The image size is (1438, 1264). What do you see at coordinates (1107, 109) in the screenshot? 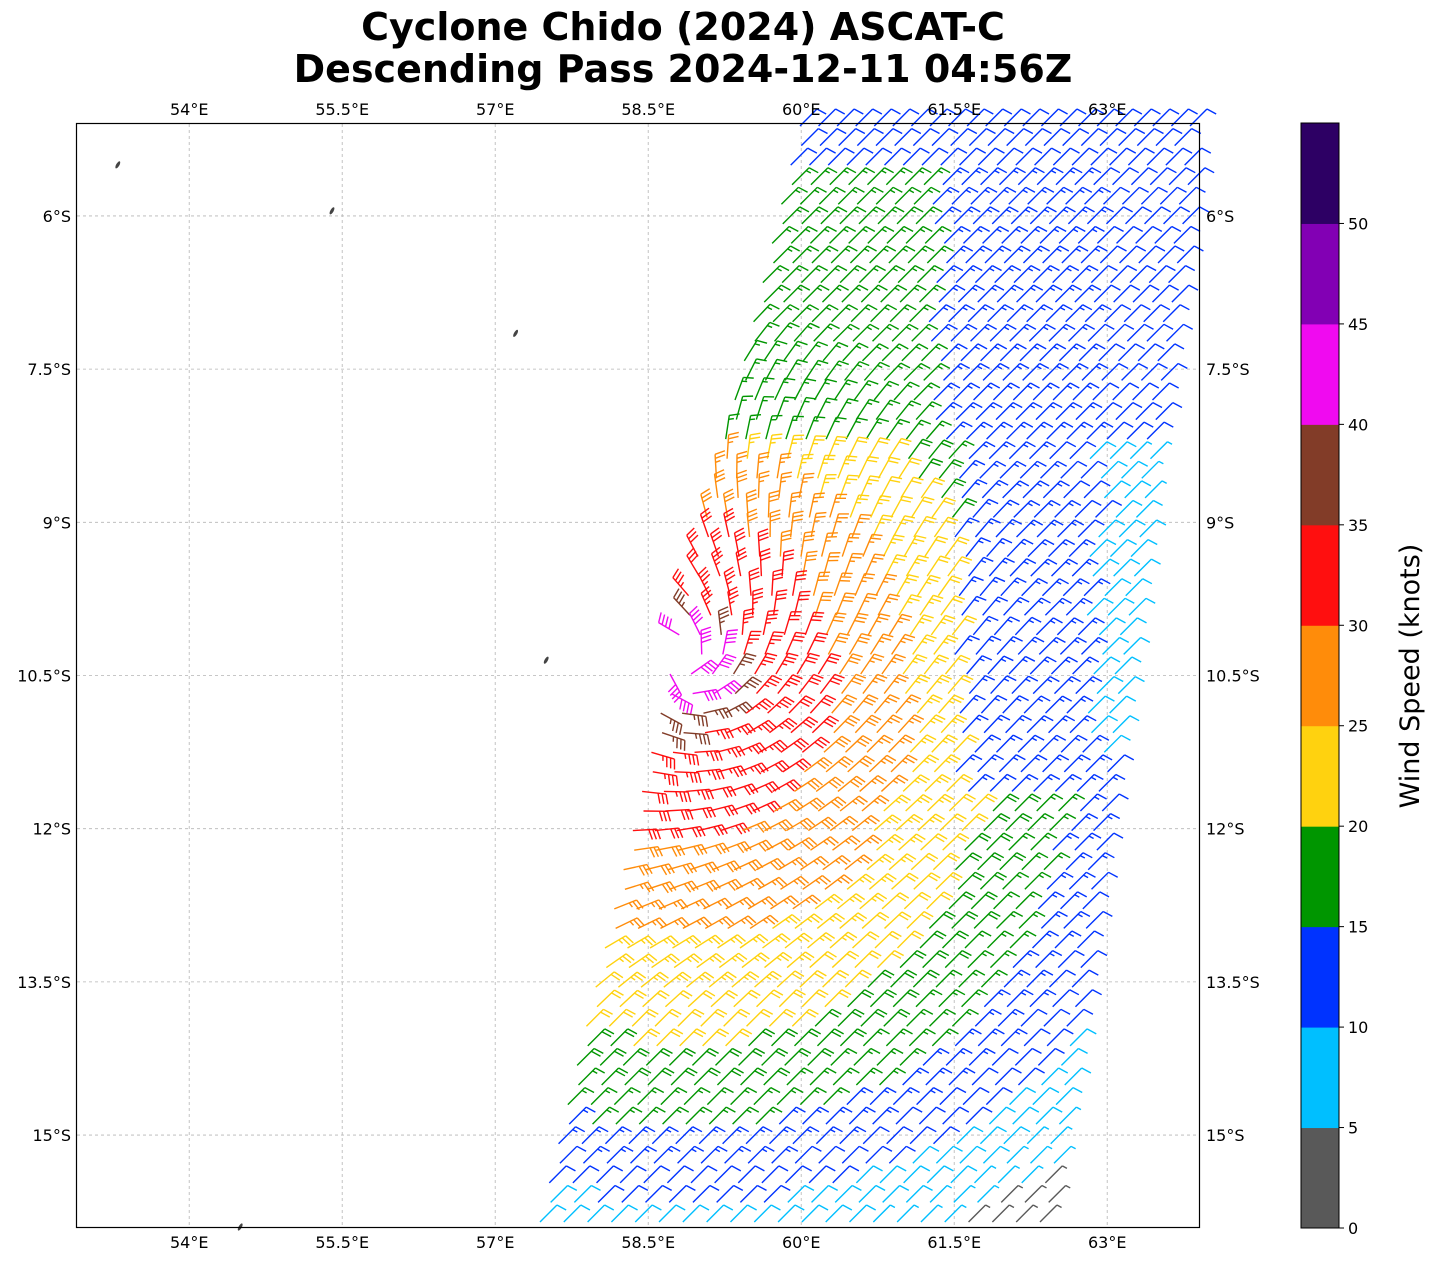
I see `lon-tick-top-6: 63°E` at bounding box center [1107, 109].